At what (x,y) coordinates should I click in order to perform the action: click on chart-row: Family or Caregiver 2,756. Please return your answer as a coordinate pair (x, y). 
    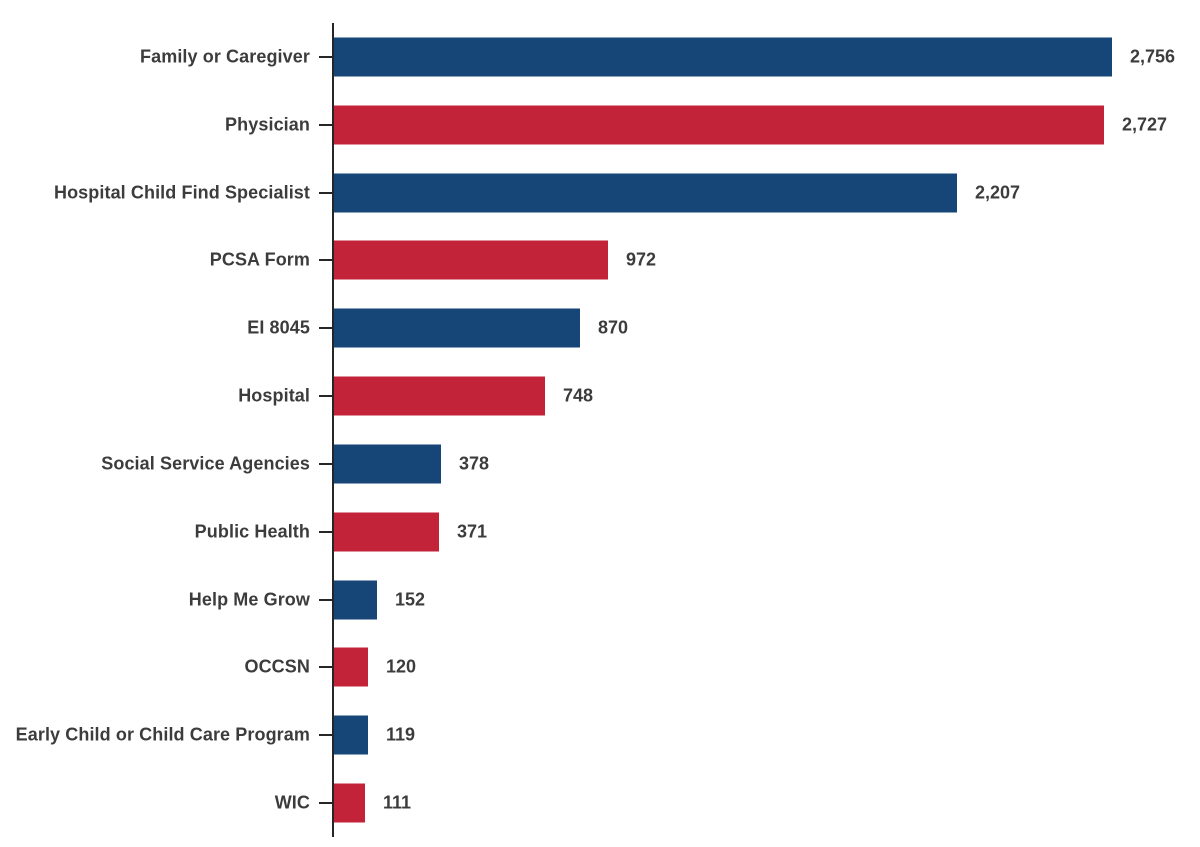
    Looking at the image, I should click on (600, 57).